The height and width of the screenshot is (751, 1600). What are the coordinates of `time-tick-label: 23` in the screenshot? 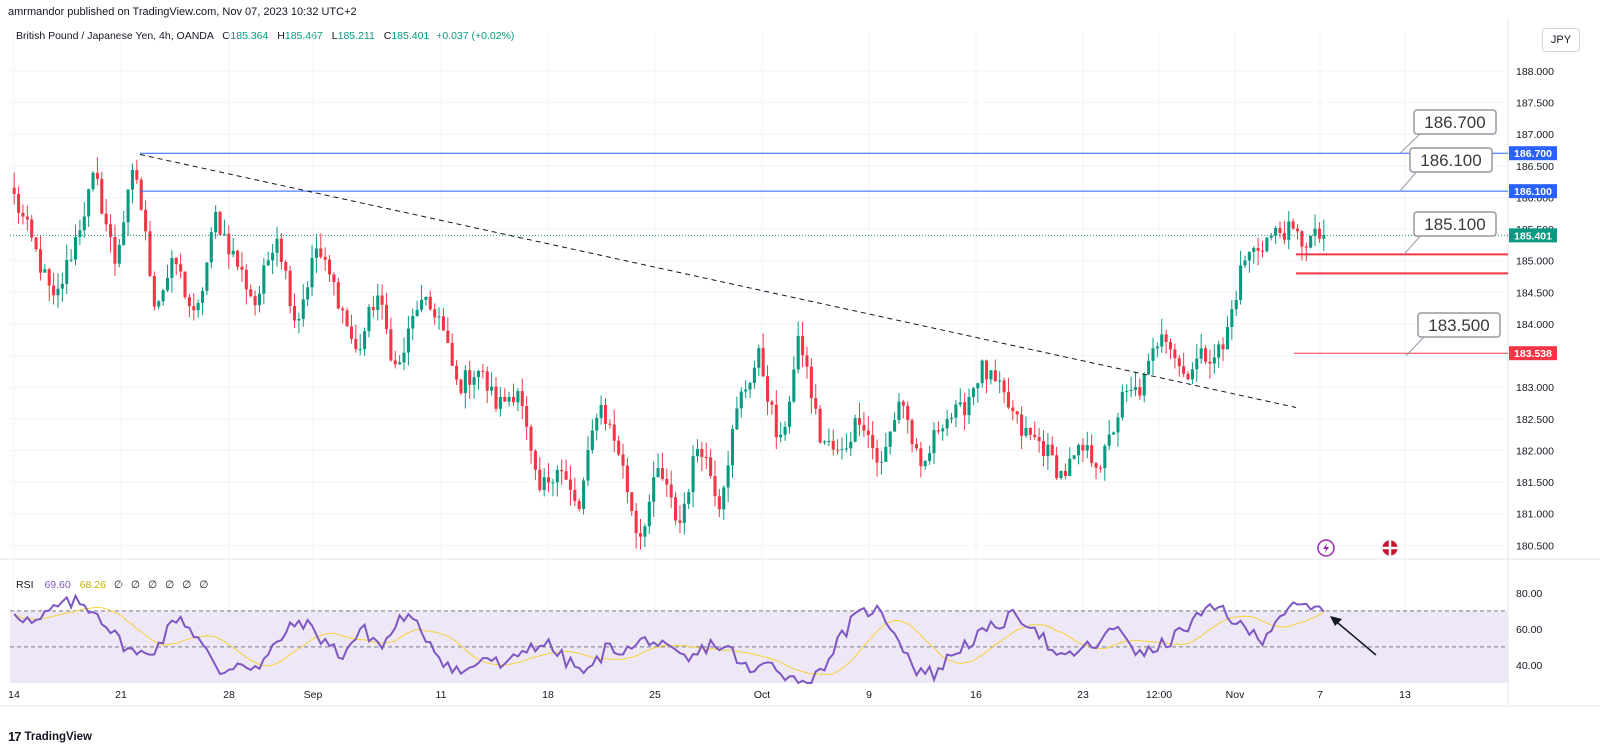 It's located at (1083, 695).